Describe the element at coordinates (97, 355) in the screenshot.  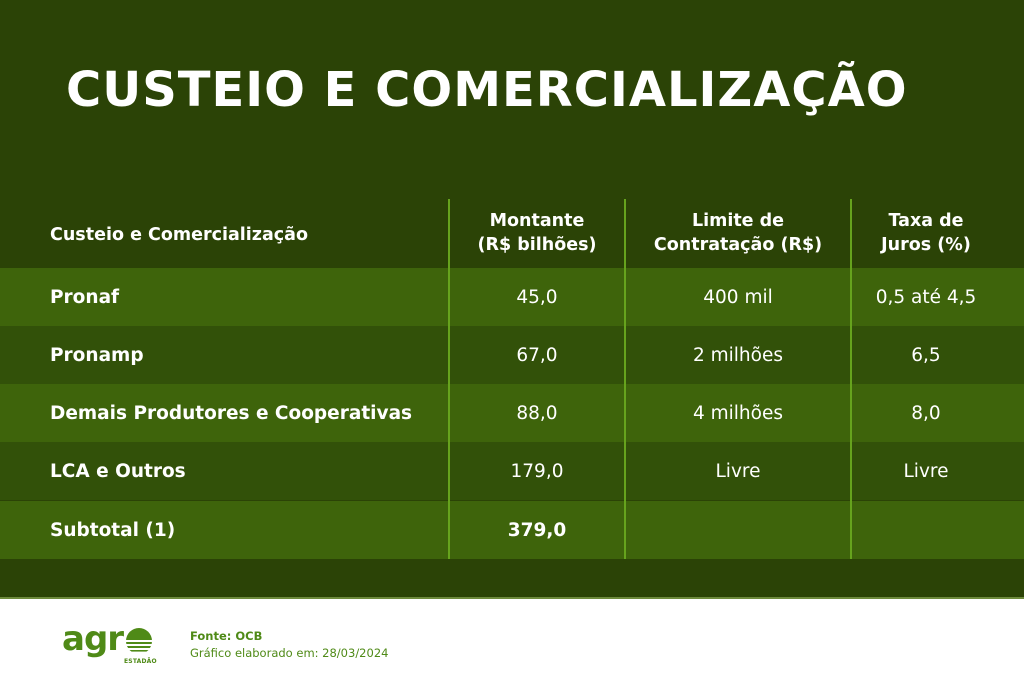
I see `row-name: Pronamp` at that location.